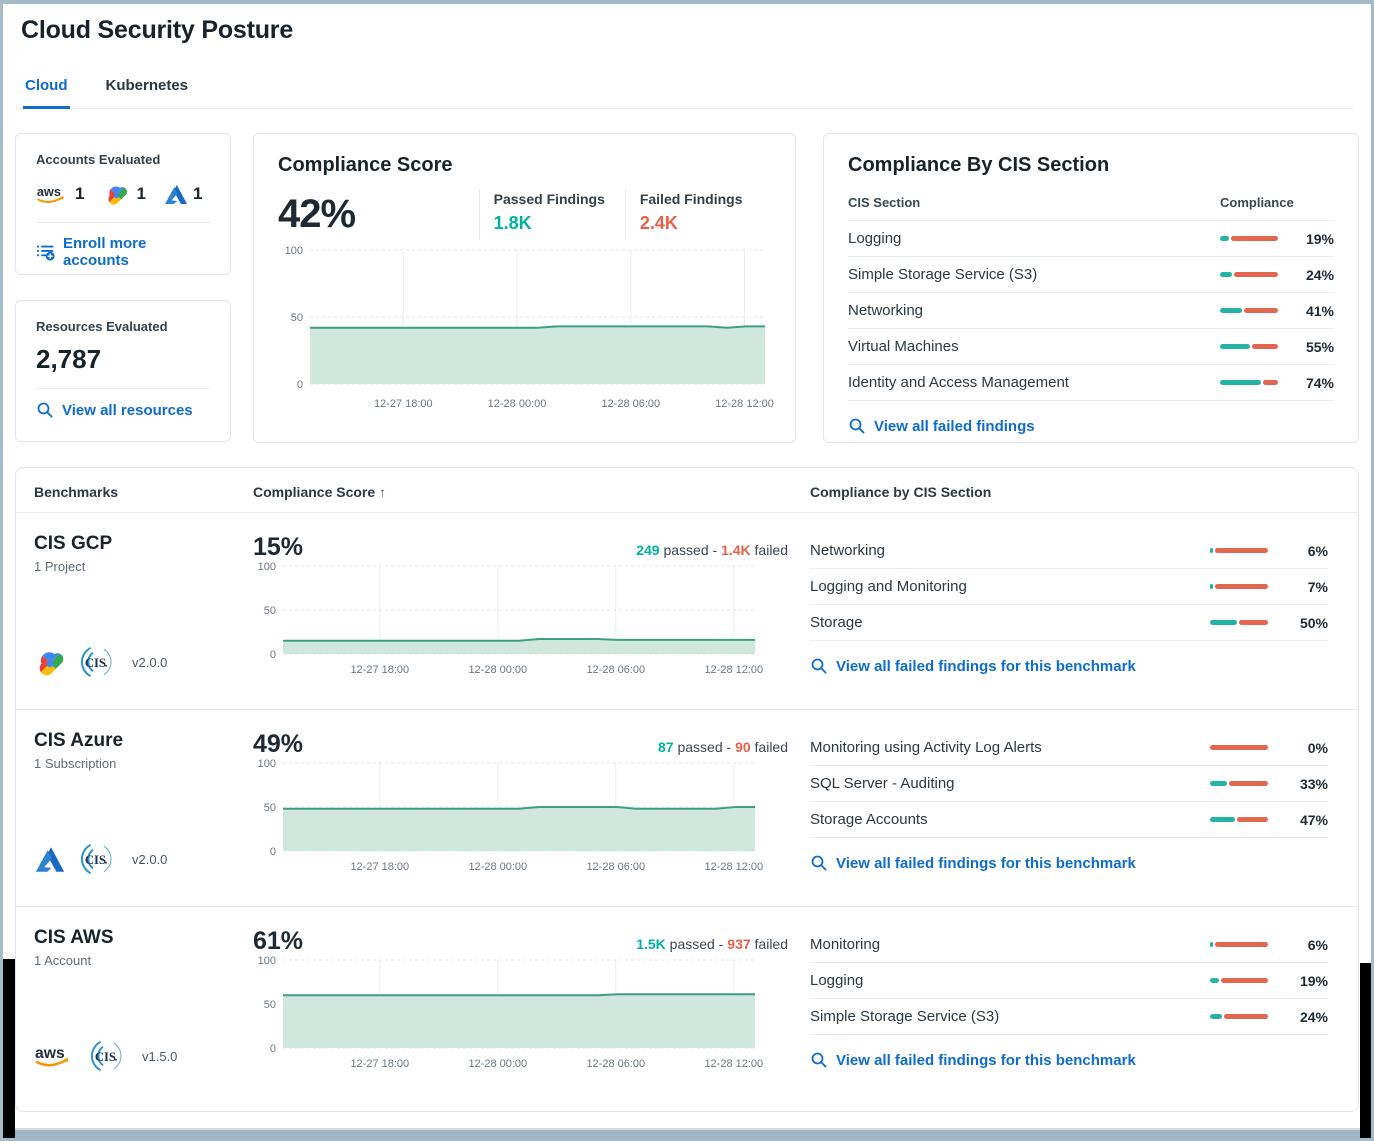 This screenshot has height=1141, width=1374. What do you see at coordinates (1069, 981) in the screenshot?
I see `benchmark-section-row: Logging 19%` at bounding box center [1069, 981].